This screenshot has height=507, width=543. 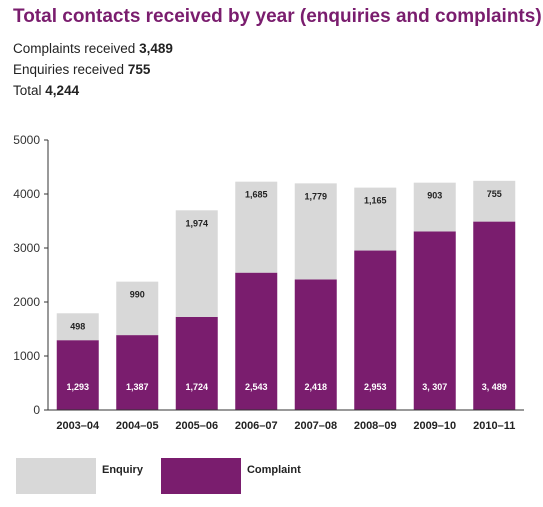 I want to click on data-label-enquiry: 755, so click(x=494, y=194).